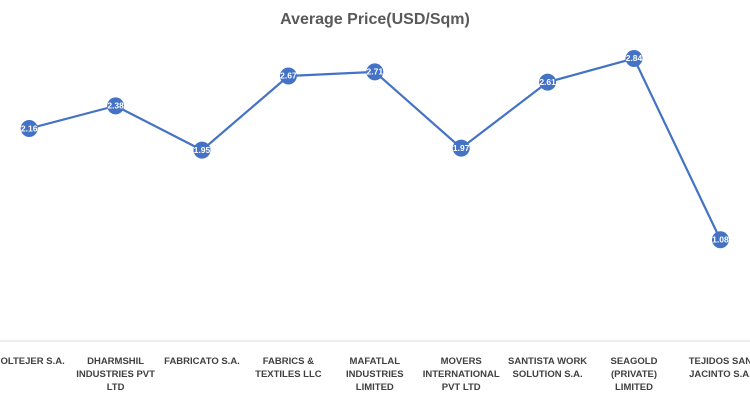 The image size is (750, 403). What do you see at coordinates (202, 361) in the screenshot?
I see `x-tick-label: FABRICATO S.A.` at bounding box center [202, 361].